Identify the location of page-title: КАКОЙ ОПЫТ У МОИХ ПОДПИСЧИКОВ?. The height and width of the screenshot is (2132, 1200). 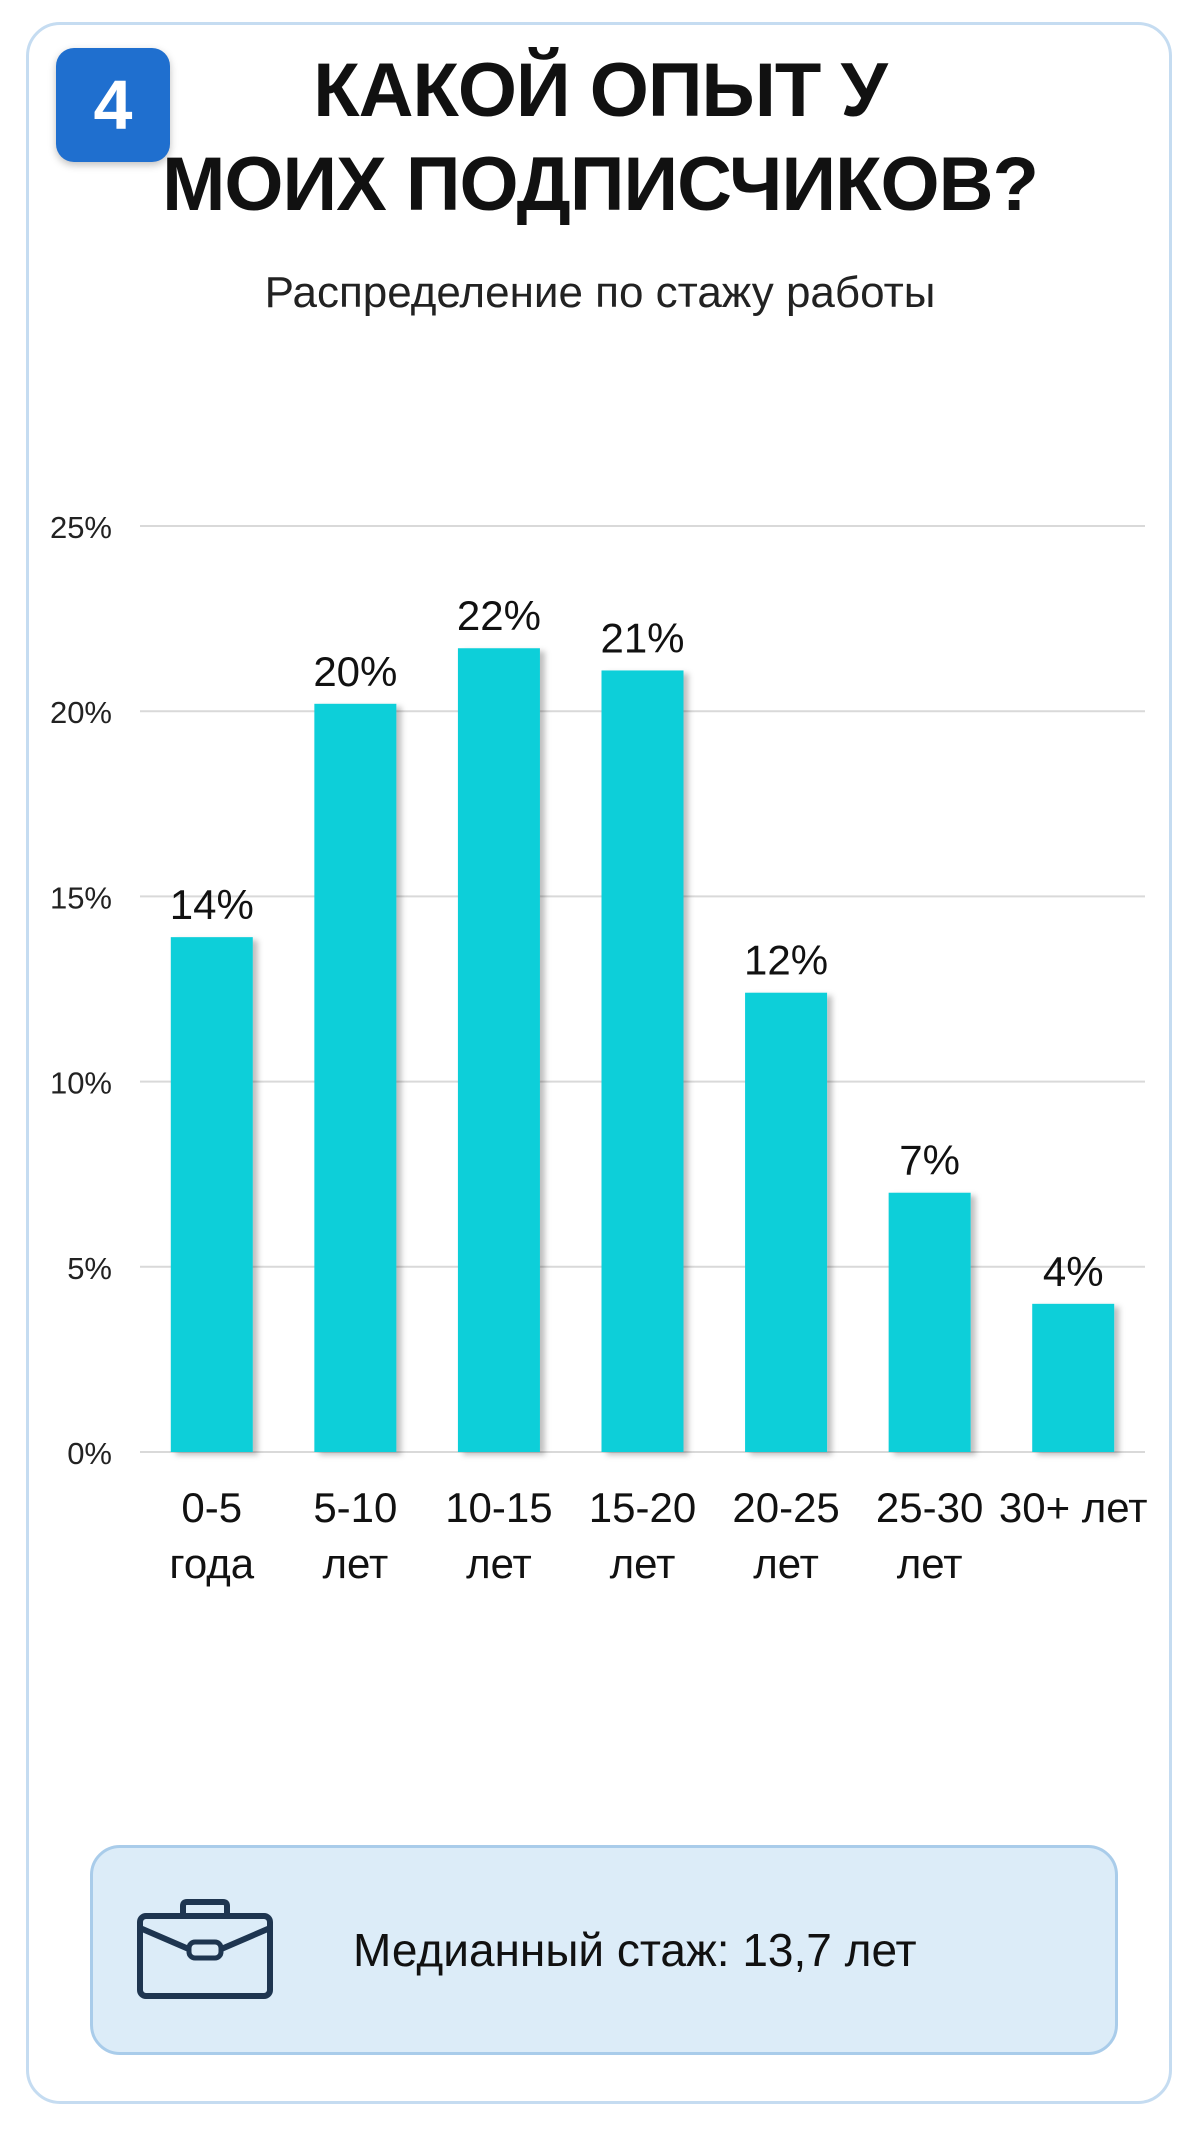
(600, 138).